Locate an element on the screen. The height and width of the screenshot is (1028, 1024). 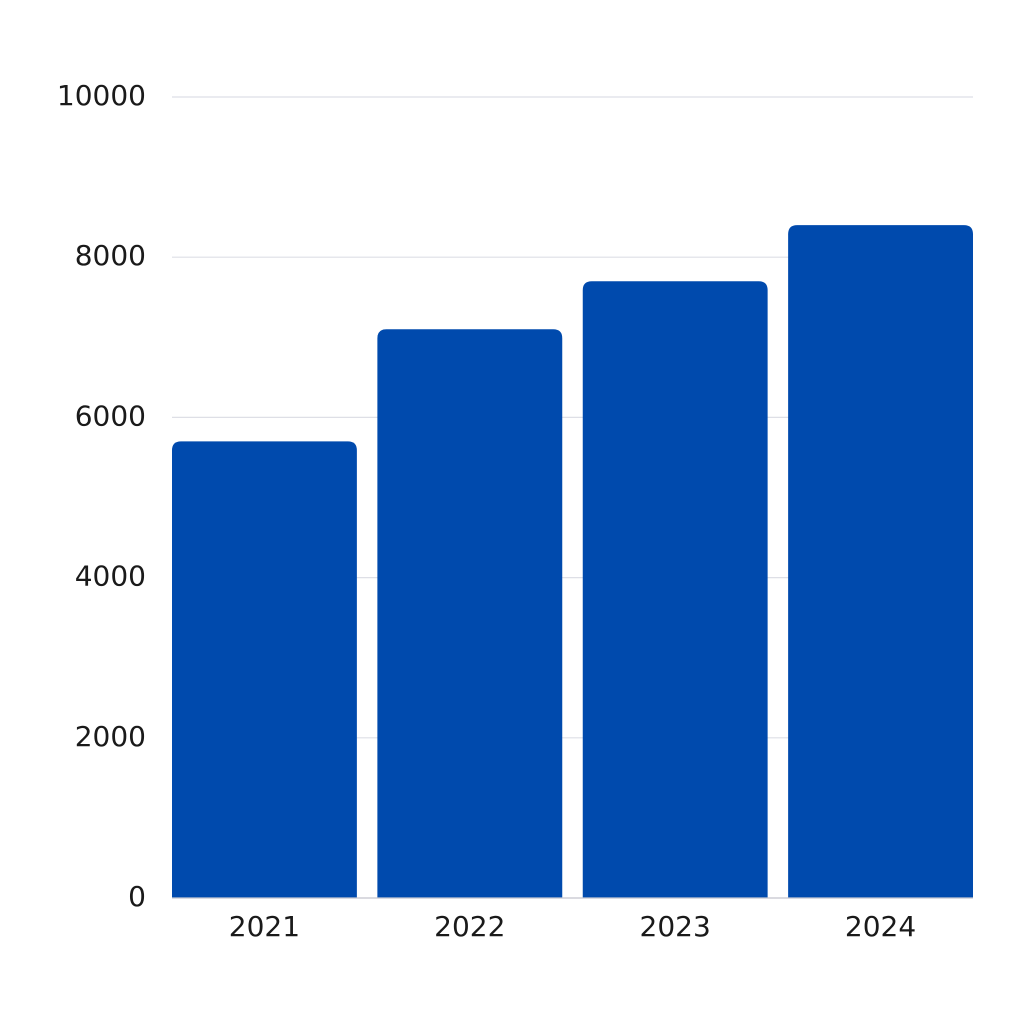
x-tick-label: 2022 is located at coordinates (469, 926).